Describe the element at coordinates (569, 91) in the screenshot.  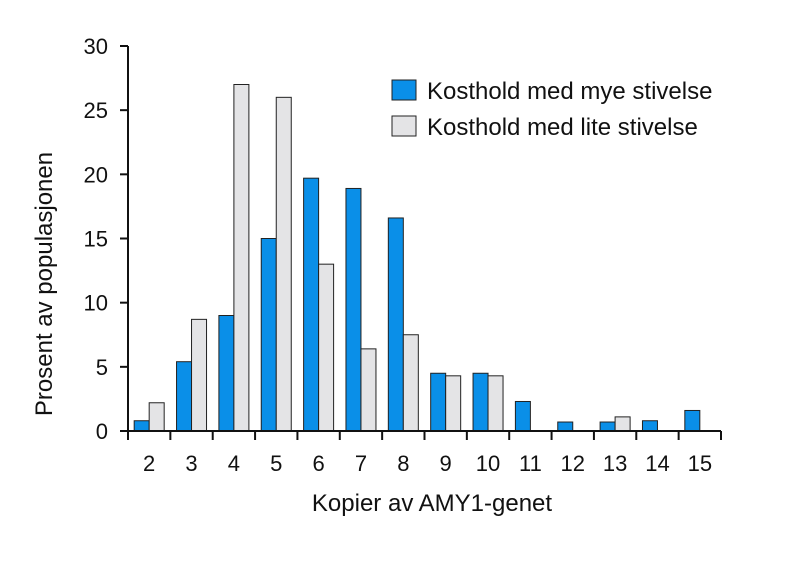
I see `legend-label-high-starch: Kosthold med mye stivelse` at that location.